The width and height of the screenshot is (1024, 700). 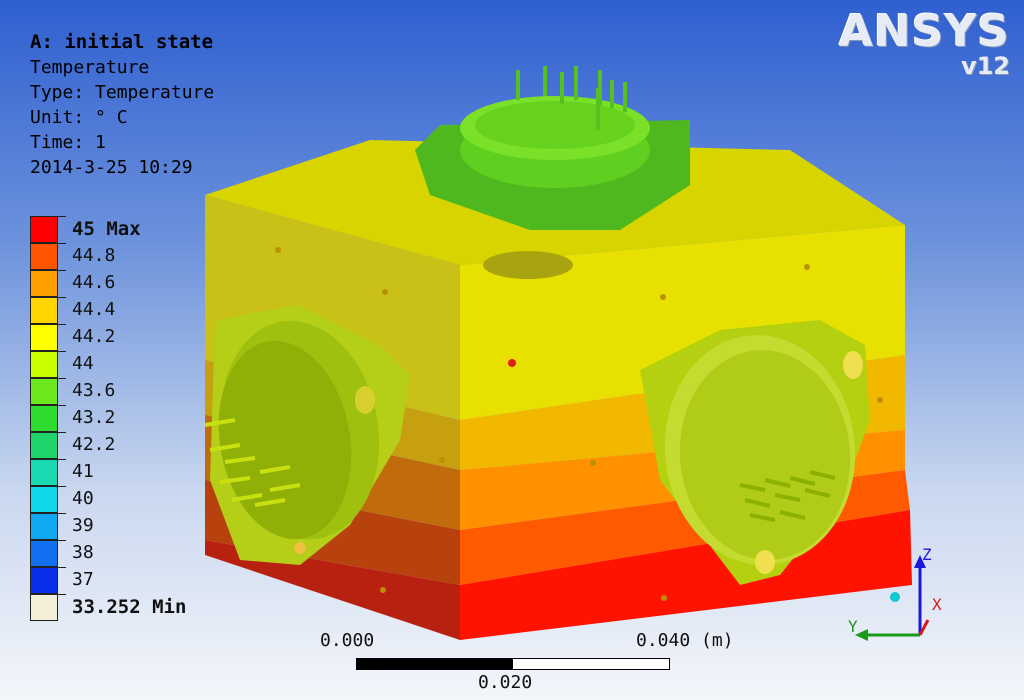 What do you see at coordinates (853, 626) in the screenshot?
I see `y-label: Y` at bounding box center [853, 626].